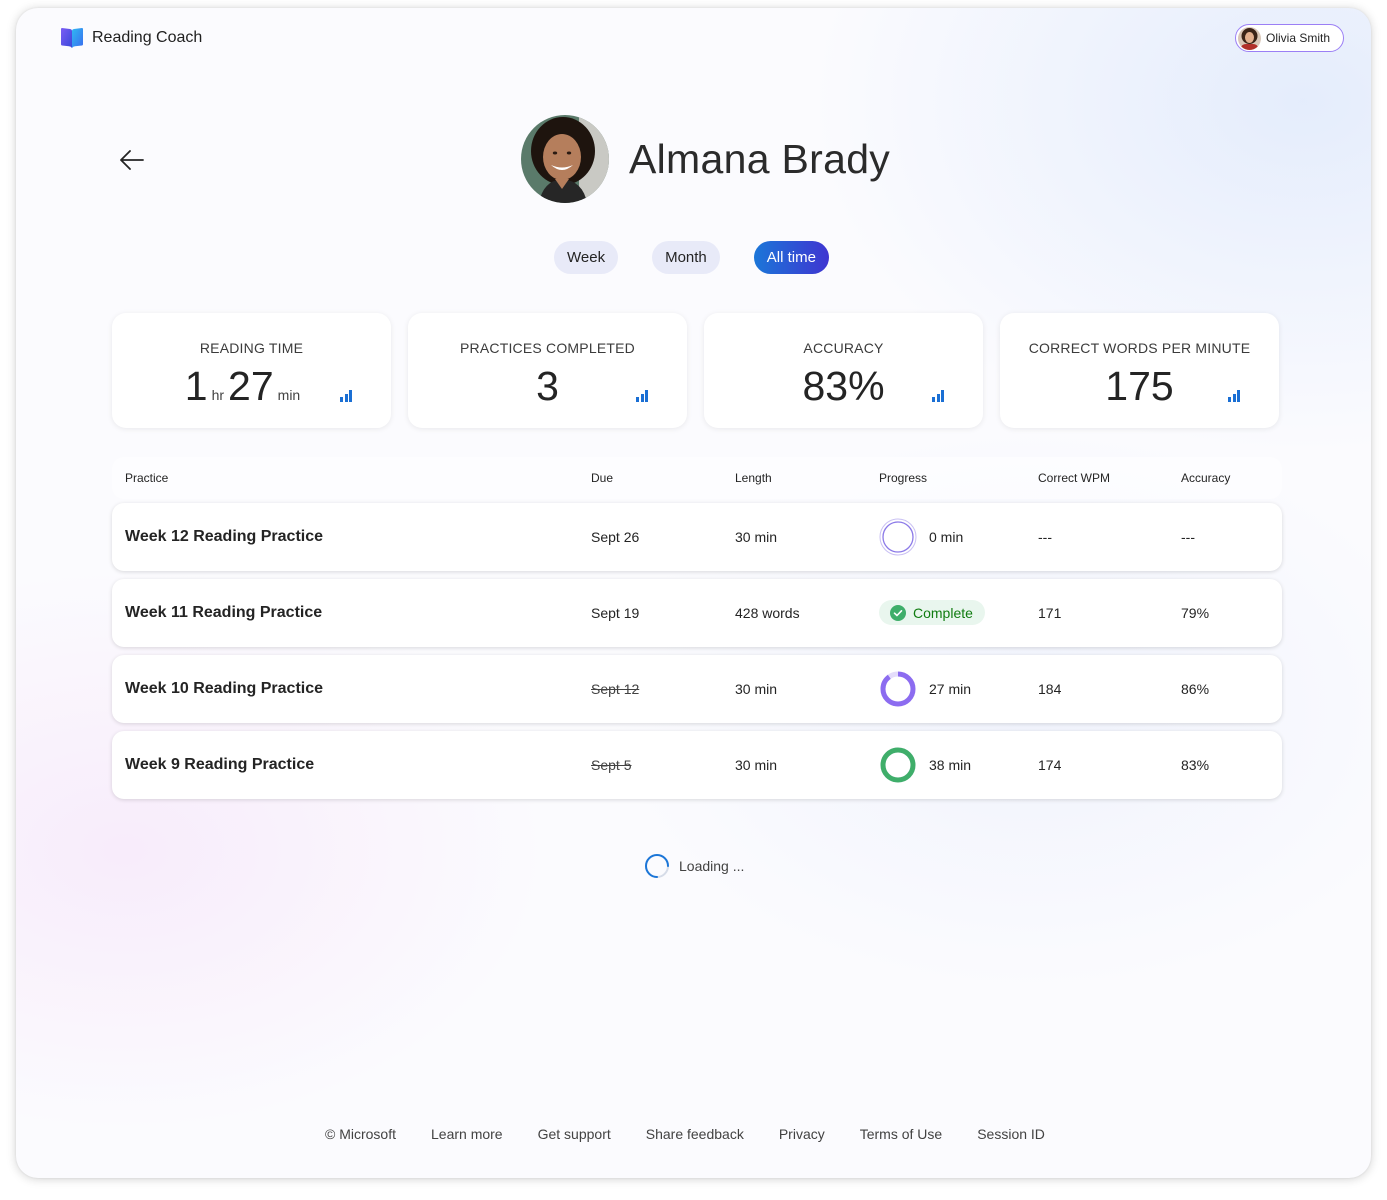  Describe the element at coordinates (547, 348) in the screenshot. I see `stat-label: PRACTICES COMPLETED` at that location.